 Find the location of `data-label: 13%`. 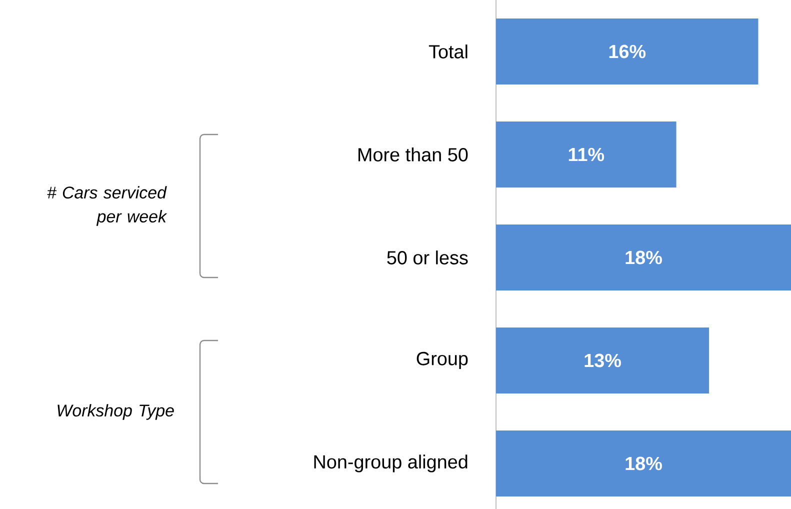

data-label: 13% is located at coordinates (602, 361).